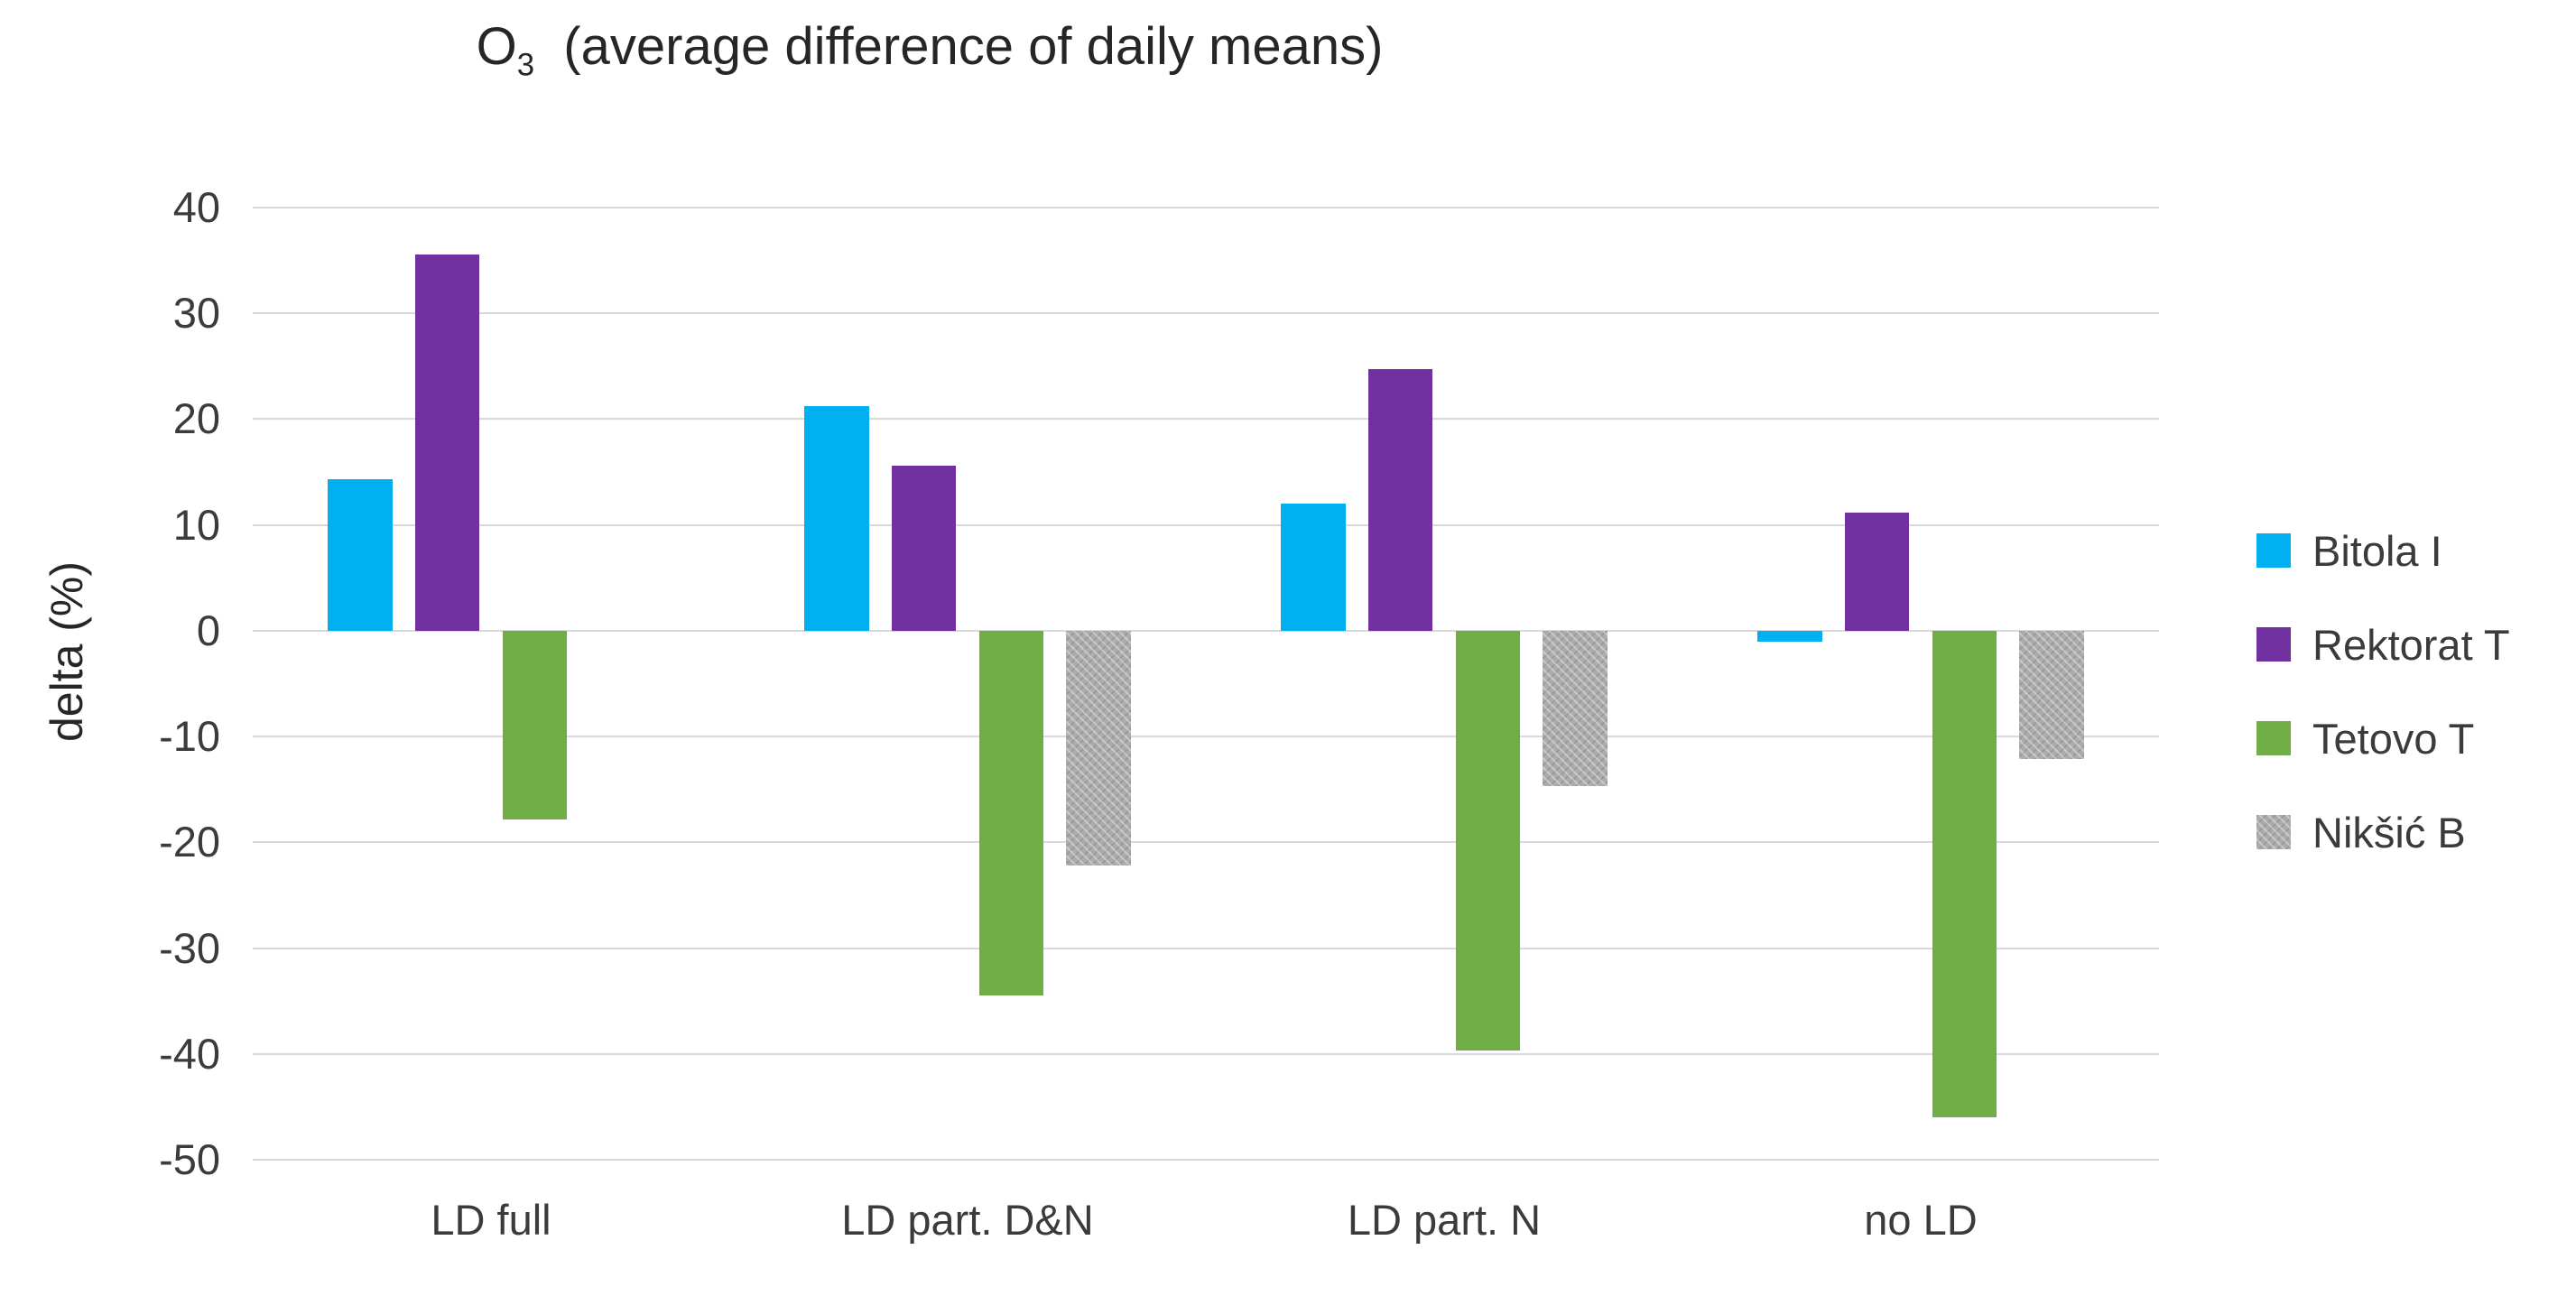 Image resolution: width=2576 pixels, height=1296 pixels. I want to click on title-text: (average difference of daily means), so click(959, 47).